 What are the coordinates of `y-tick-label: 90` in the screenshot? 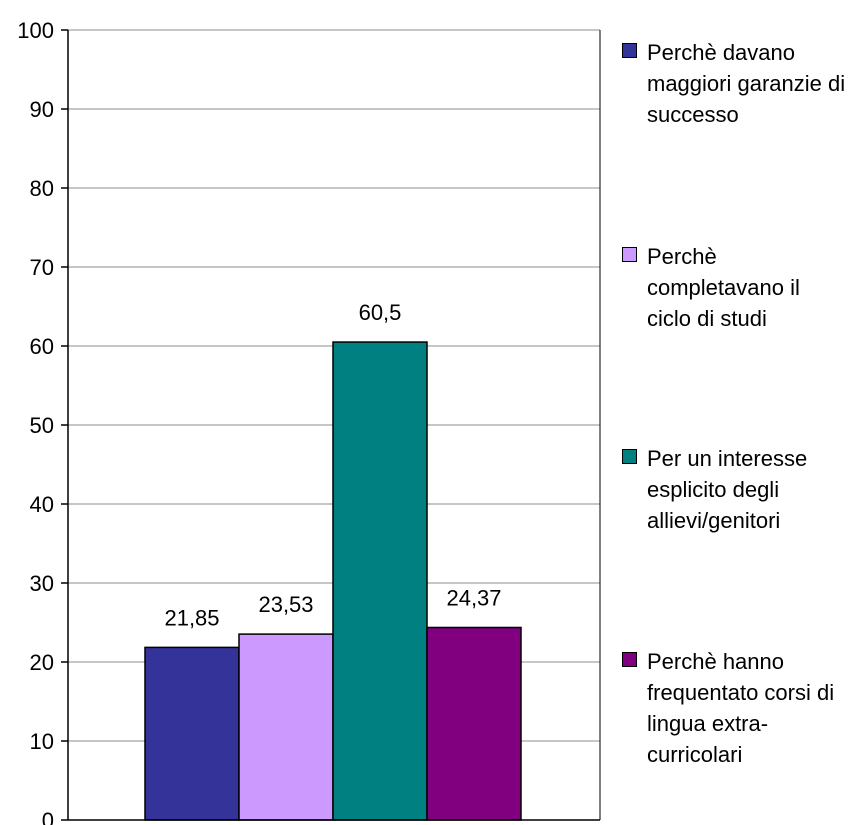 It's located at (42, 109).